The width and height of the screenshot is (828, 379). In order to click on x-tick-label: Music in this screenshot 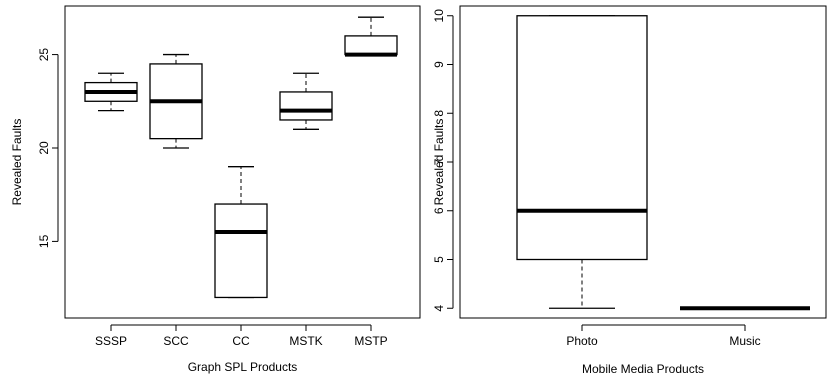, I will do `click(744, 341)`.